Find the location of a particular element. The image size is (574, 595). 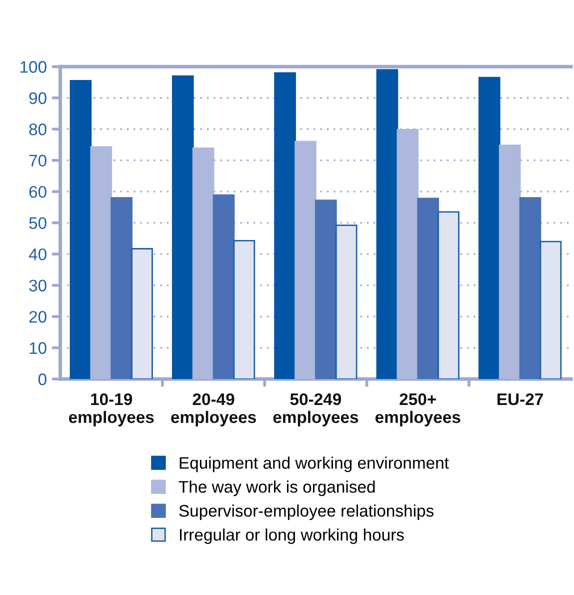

y-tick-label: 90 is located at coordinates (37, 98).